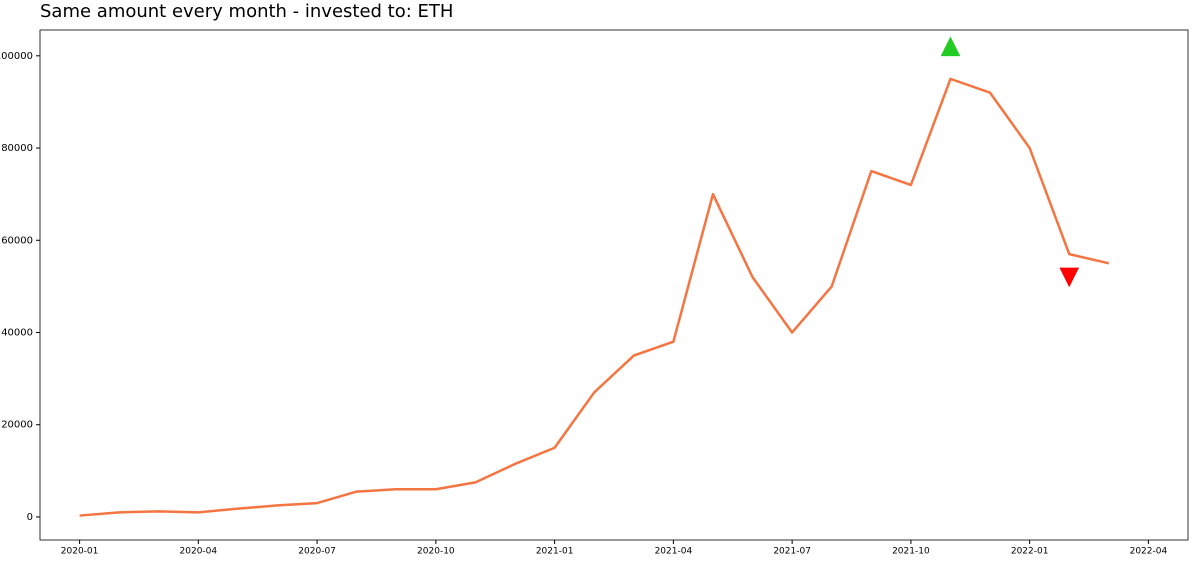  Describe the element at coordinates (17, 240) in the screenshot. I see `y-tick-label: 60000` at that location.